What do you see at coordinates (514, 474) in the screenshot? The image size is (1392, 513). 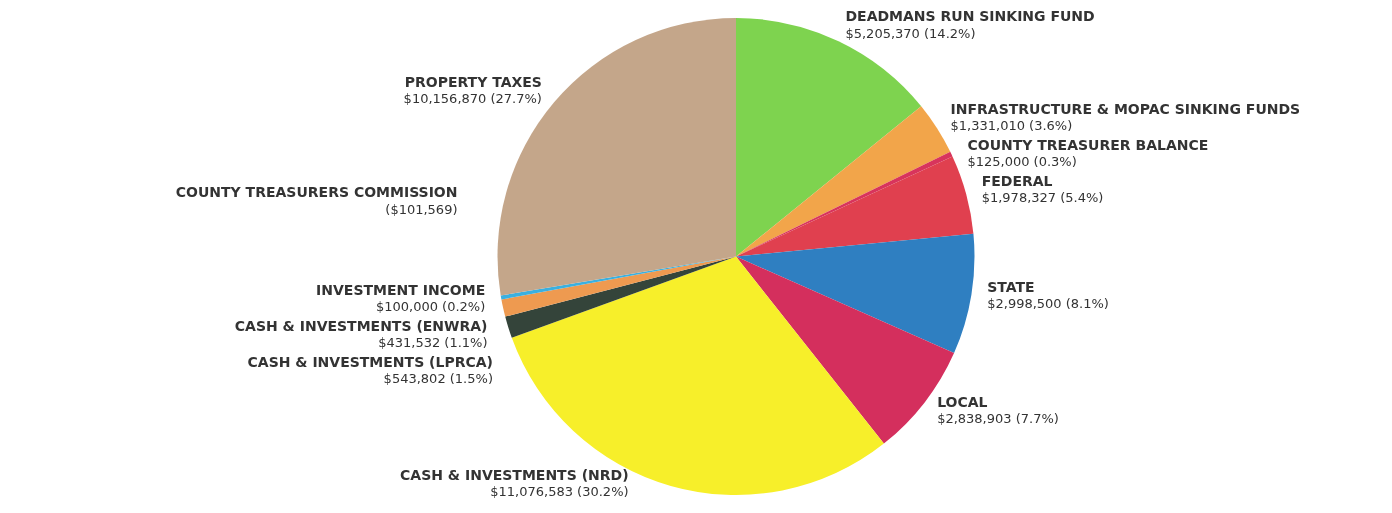 I see `slice-label: CASH & INVESTMENTS (NRD)` at bounding box center [514, 474].